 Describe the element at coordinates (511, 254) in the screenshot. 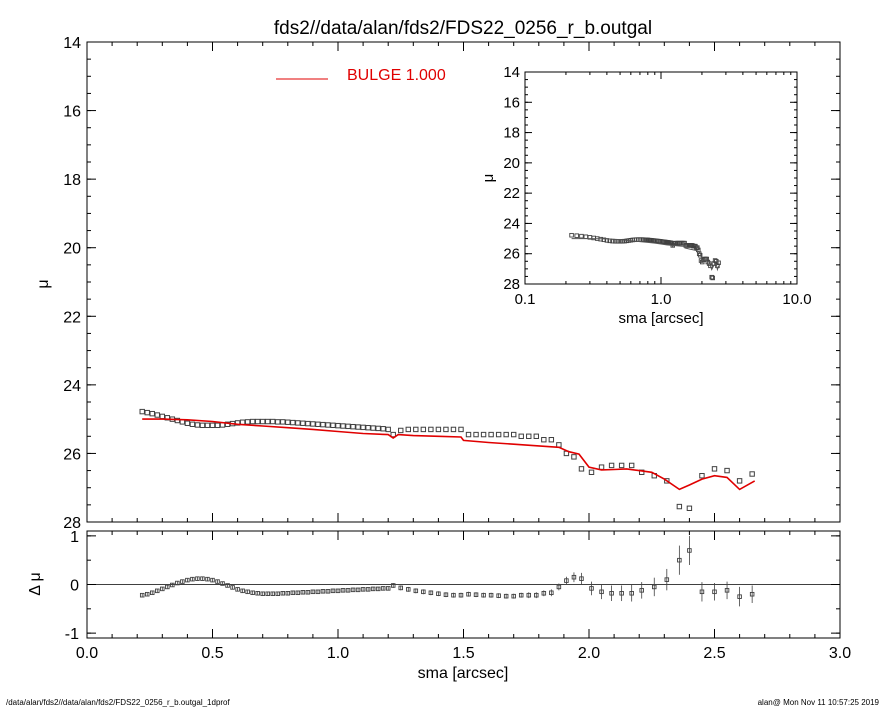

I see `inset-y-tick-label: 26` at that location.